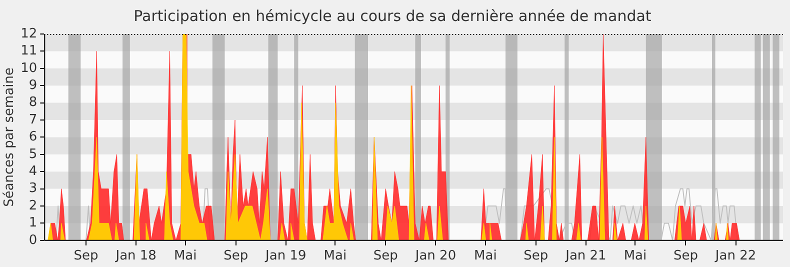 Image resolution: width=790 pixels, height=267 pixels. I want to click on y-tick-label: 12, so click(29, 34).